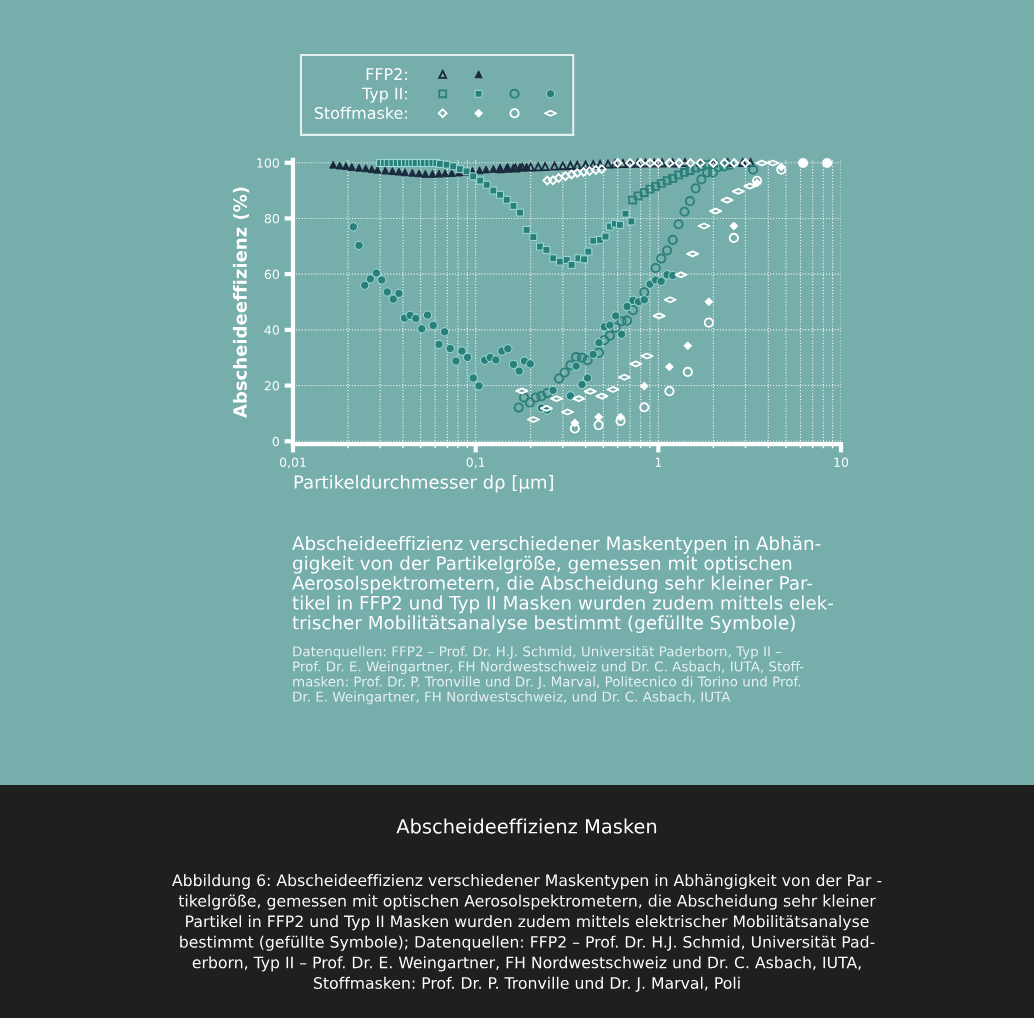 The height and width of the screenshot is (1018, 1034). Describe the element at coordinates (384, 95) in the screenshot. I see `legend-label: Typ II:` at that location.